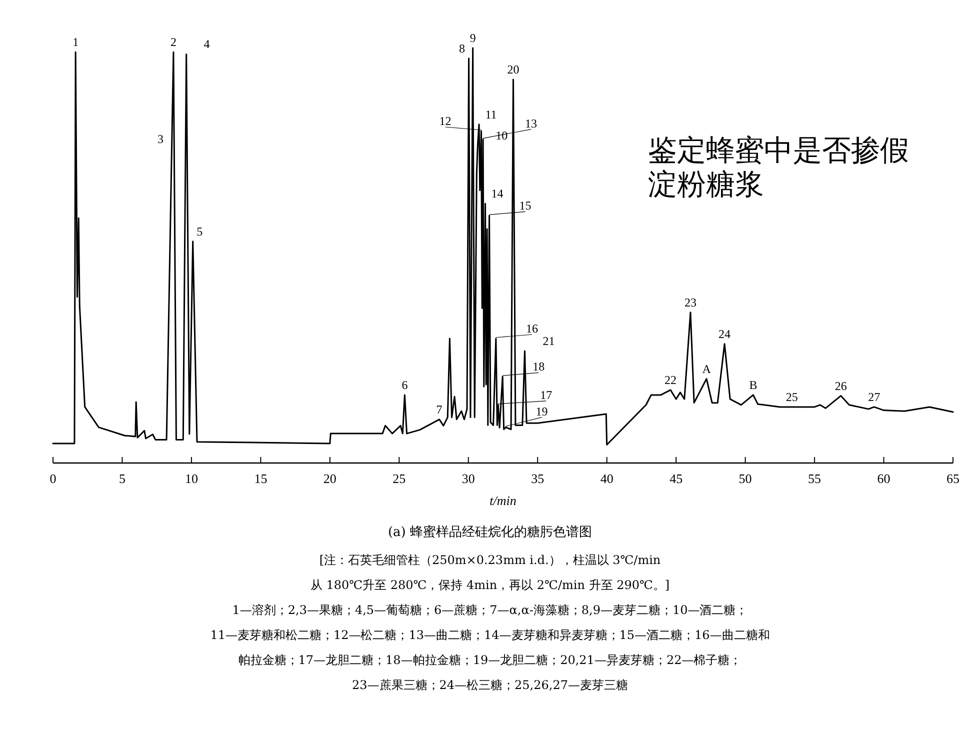  I want to click on text: 从 180℃升至 280℃，保持 4min，再以 2℃/min 升至 290℃。], so click(490, 585).